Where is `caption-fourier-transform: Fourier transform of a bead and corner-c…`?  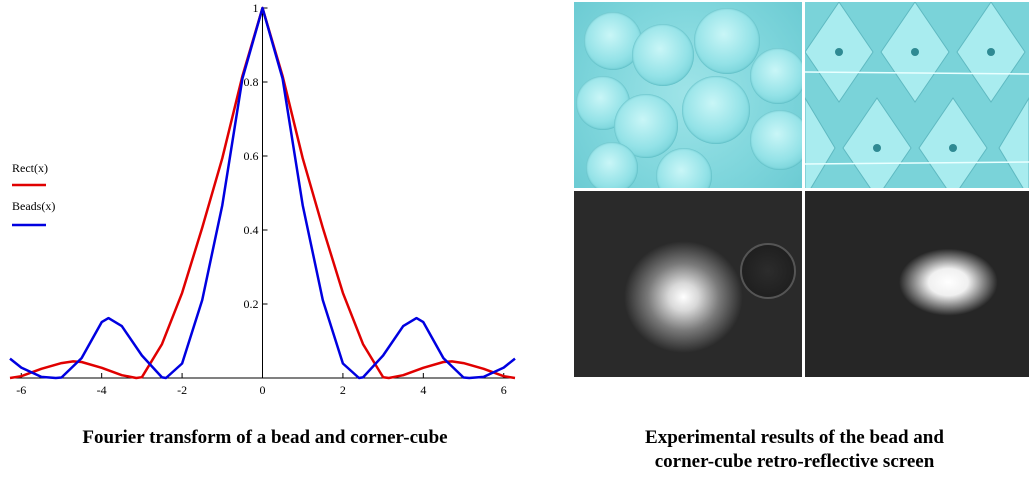 caption-fourier-transform: Fourier transform of a bead and corner-c… is located at coordinates (265, 437).